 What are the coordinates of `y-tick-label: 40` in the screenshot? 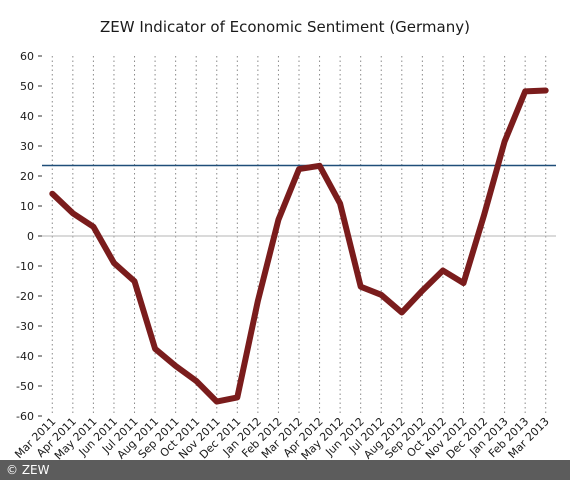 It's located at (27, 116).